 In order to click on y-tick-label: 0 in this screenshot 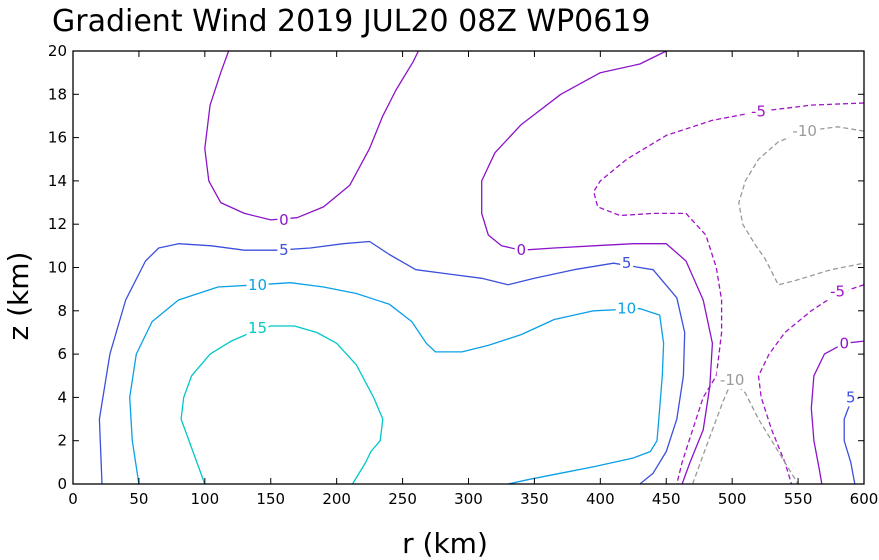, I will do `click(62, 484)`.